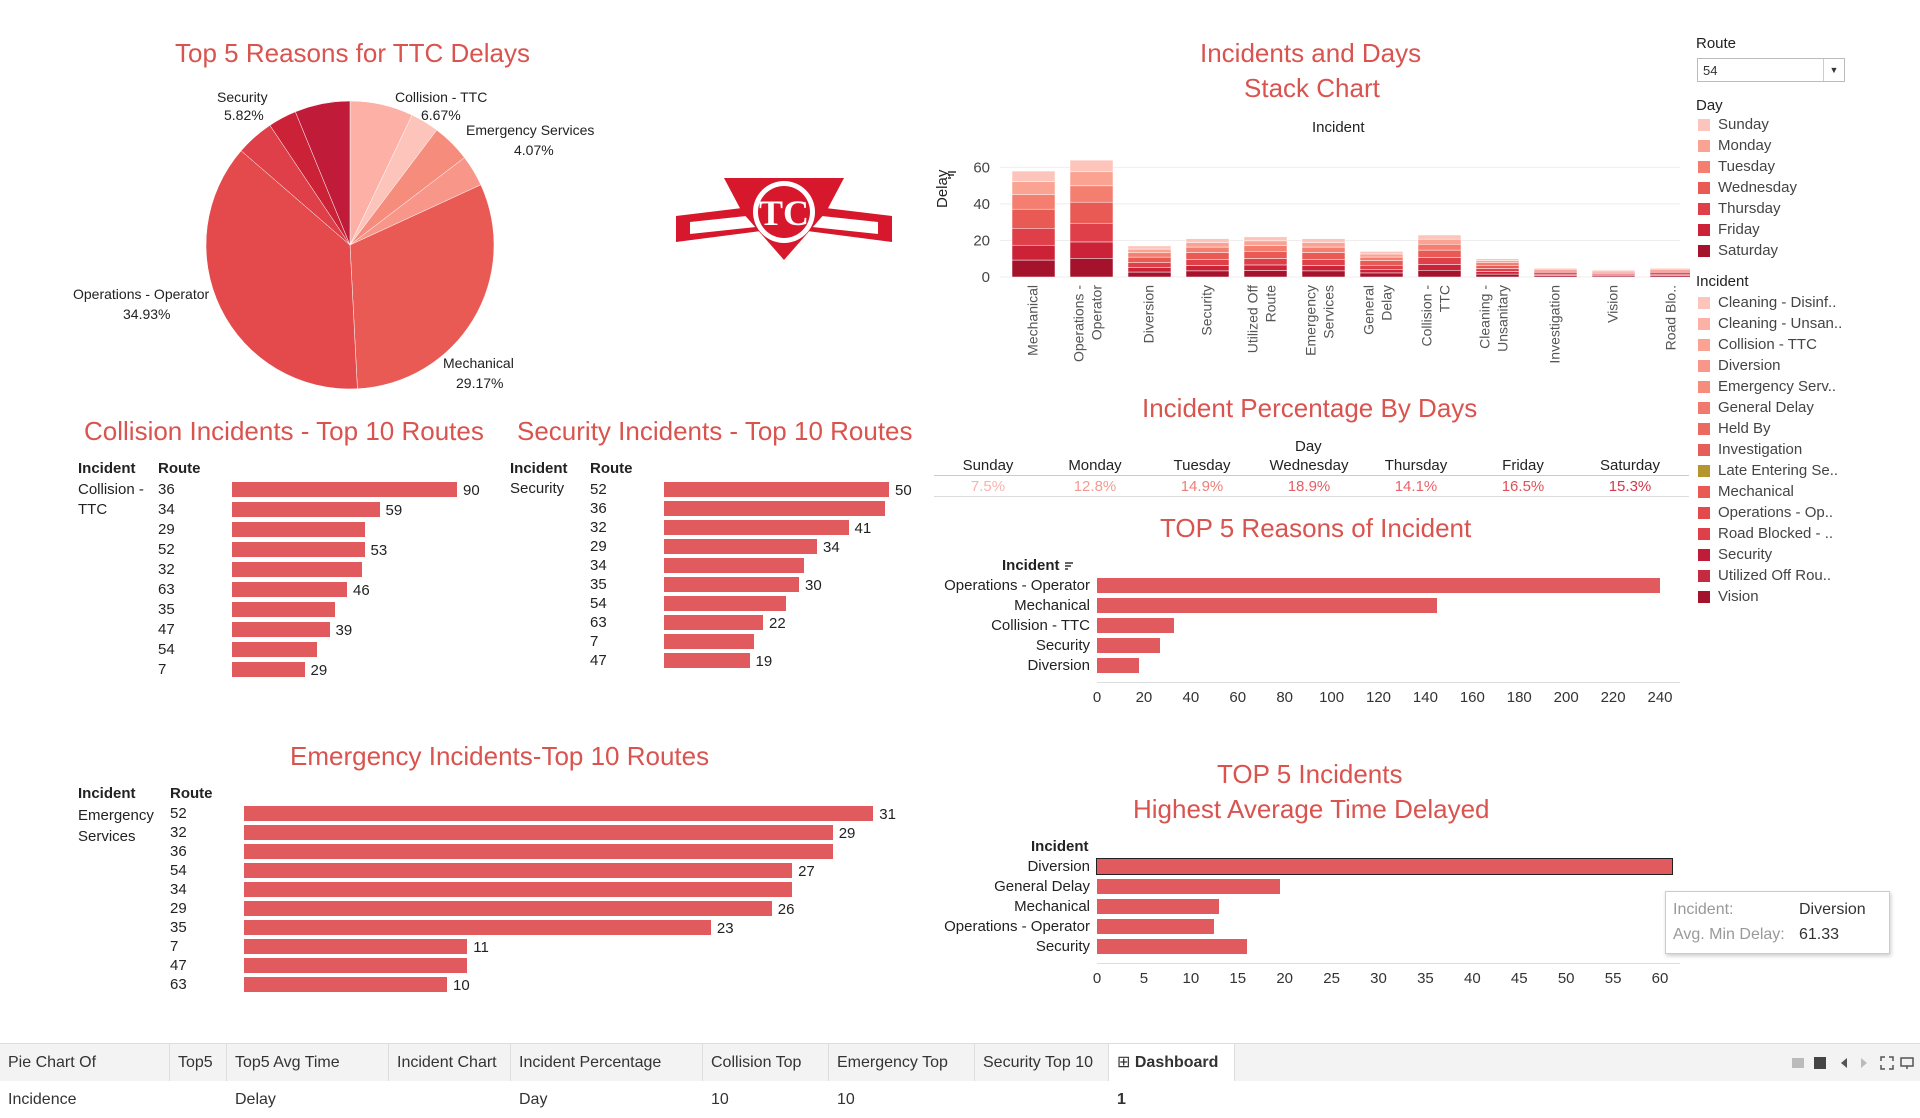 The width and height of the screenshot is (1920, 1118). I want to click on legend-incident-item: Collision - TTC, so click(1767, 344).